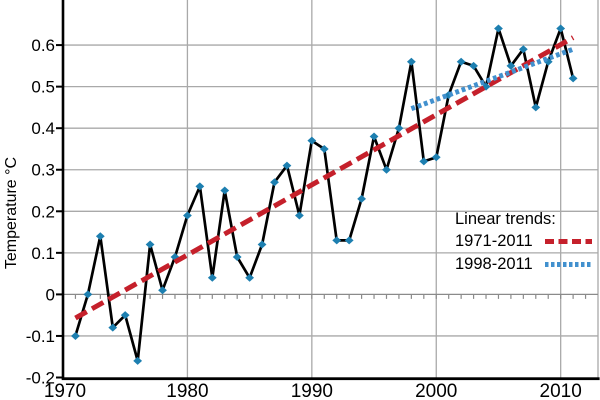 Image resolution: width=600 pixels, height=400 pixels. What do you see at coordinates (40, 336) in the screenshot?
I see `y-tick-label: -0.1` at bounding box center [40, 336].